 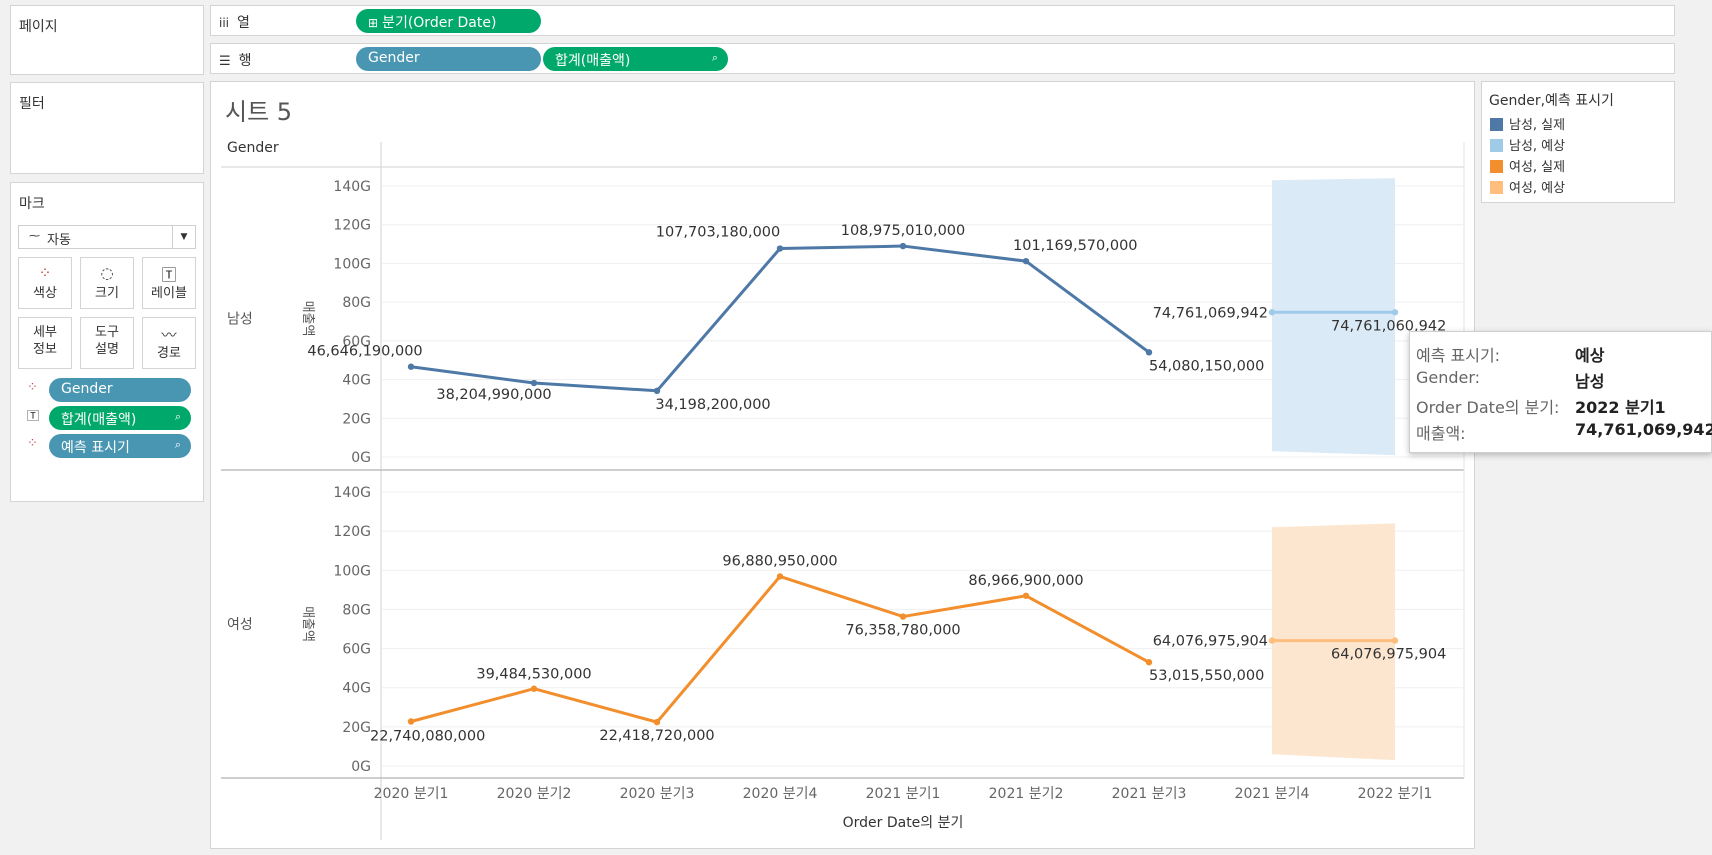 What do you see at coordinates (33, 416) in the screenshot?
I see `label-card-icon: 🅃` at bounding box center [33, 416].